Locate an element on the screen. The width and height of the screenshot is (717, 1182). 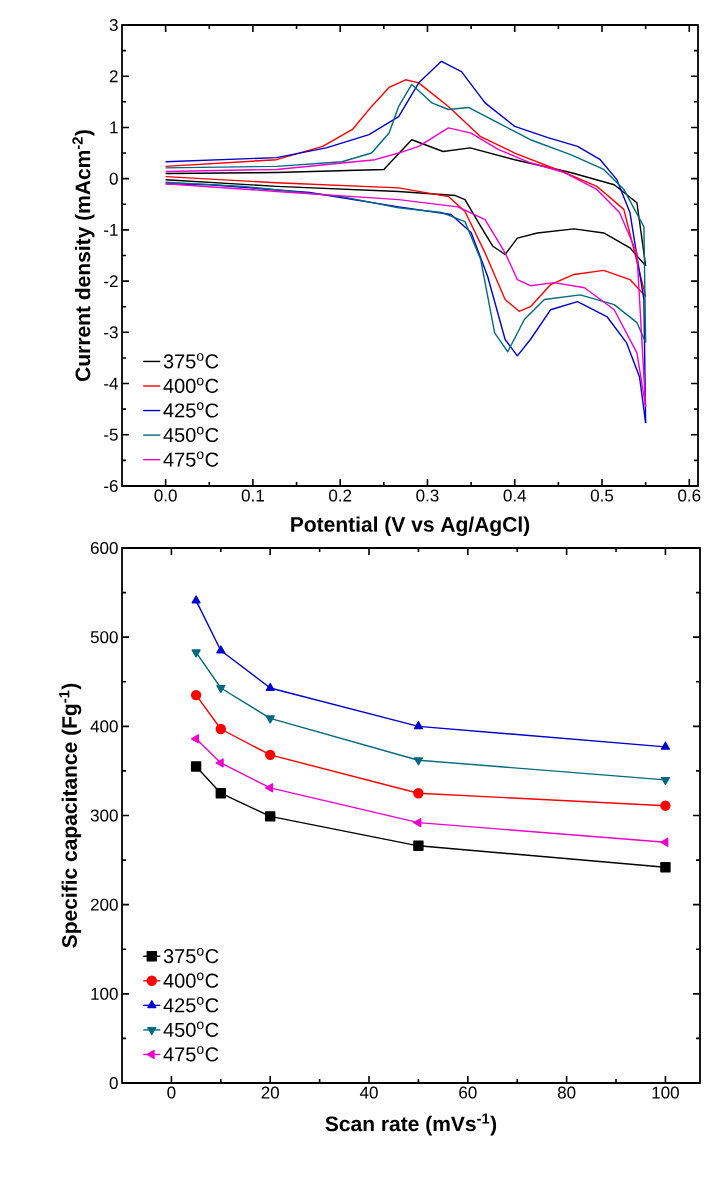
x-tick-label: 0.4 is located at coordinates (515, 495).